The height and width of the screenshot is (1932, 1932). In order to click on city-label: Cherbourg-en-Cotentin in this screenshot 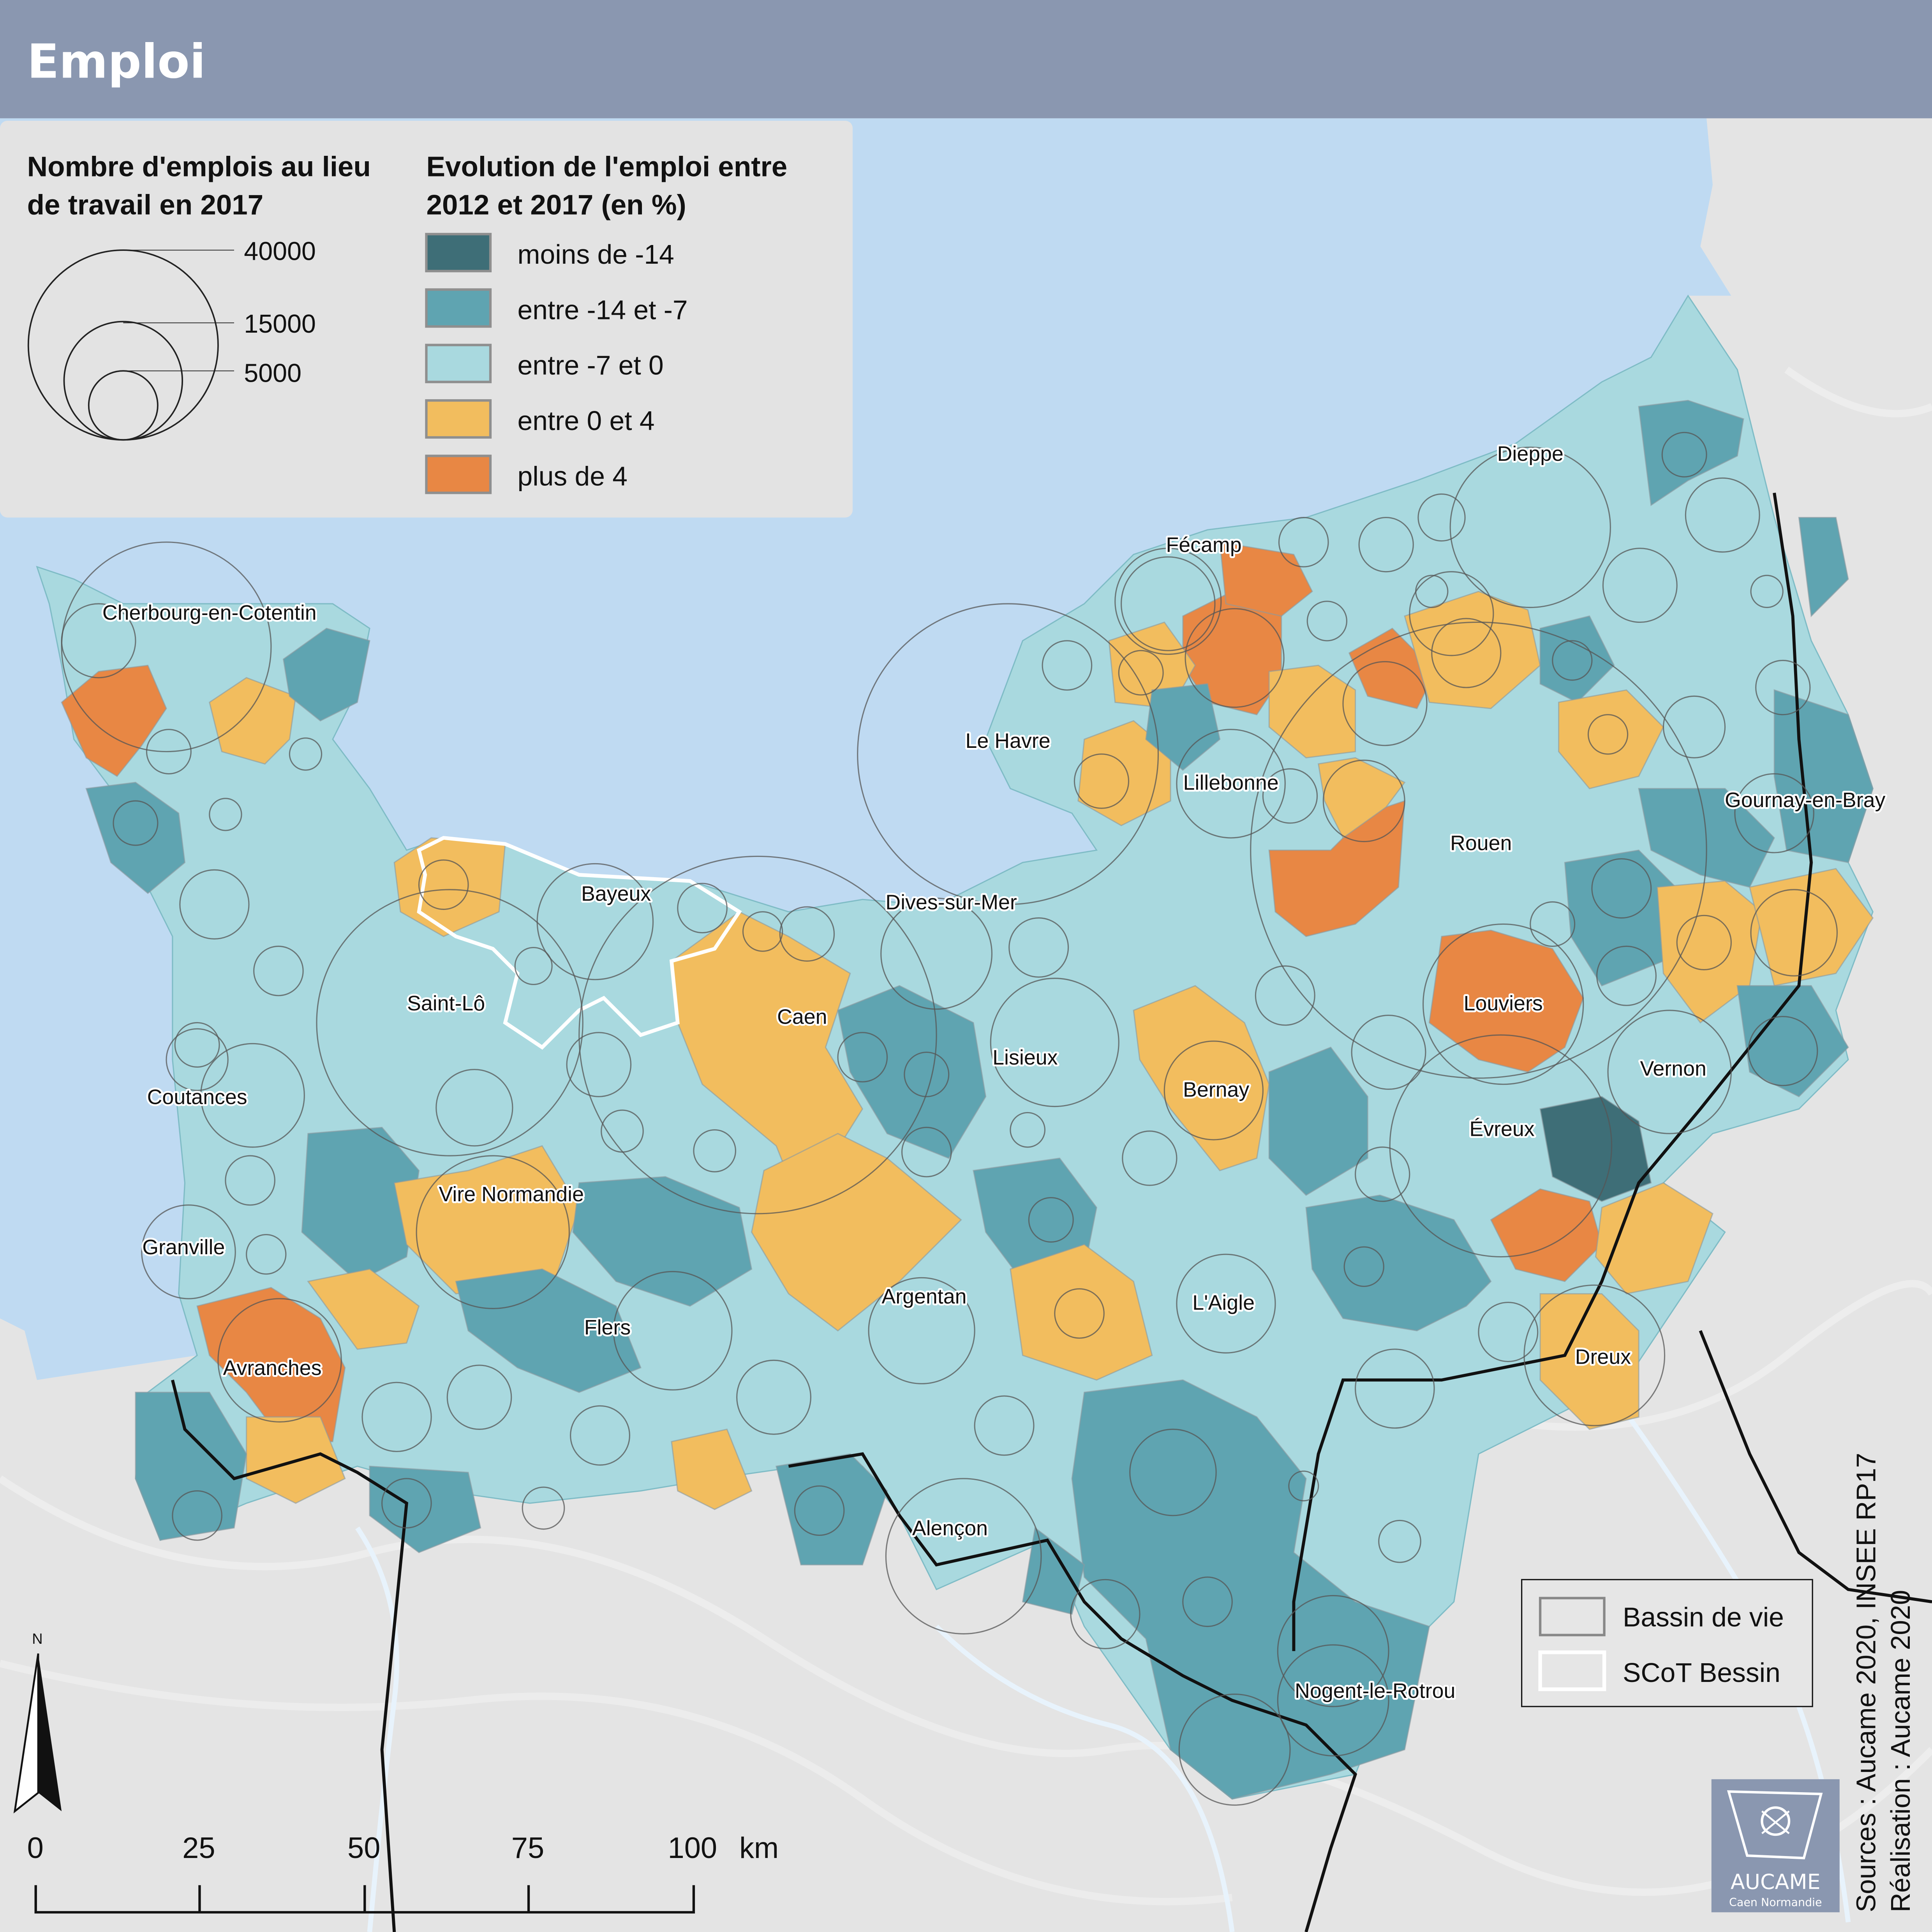, I will do `click(210, 612)`.